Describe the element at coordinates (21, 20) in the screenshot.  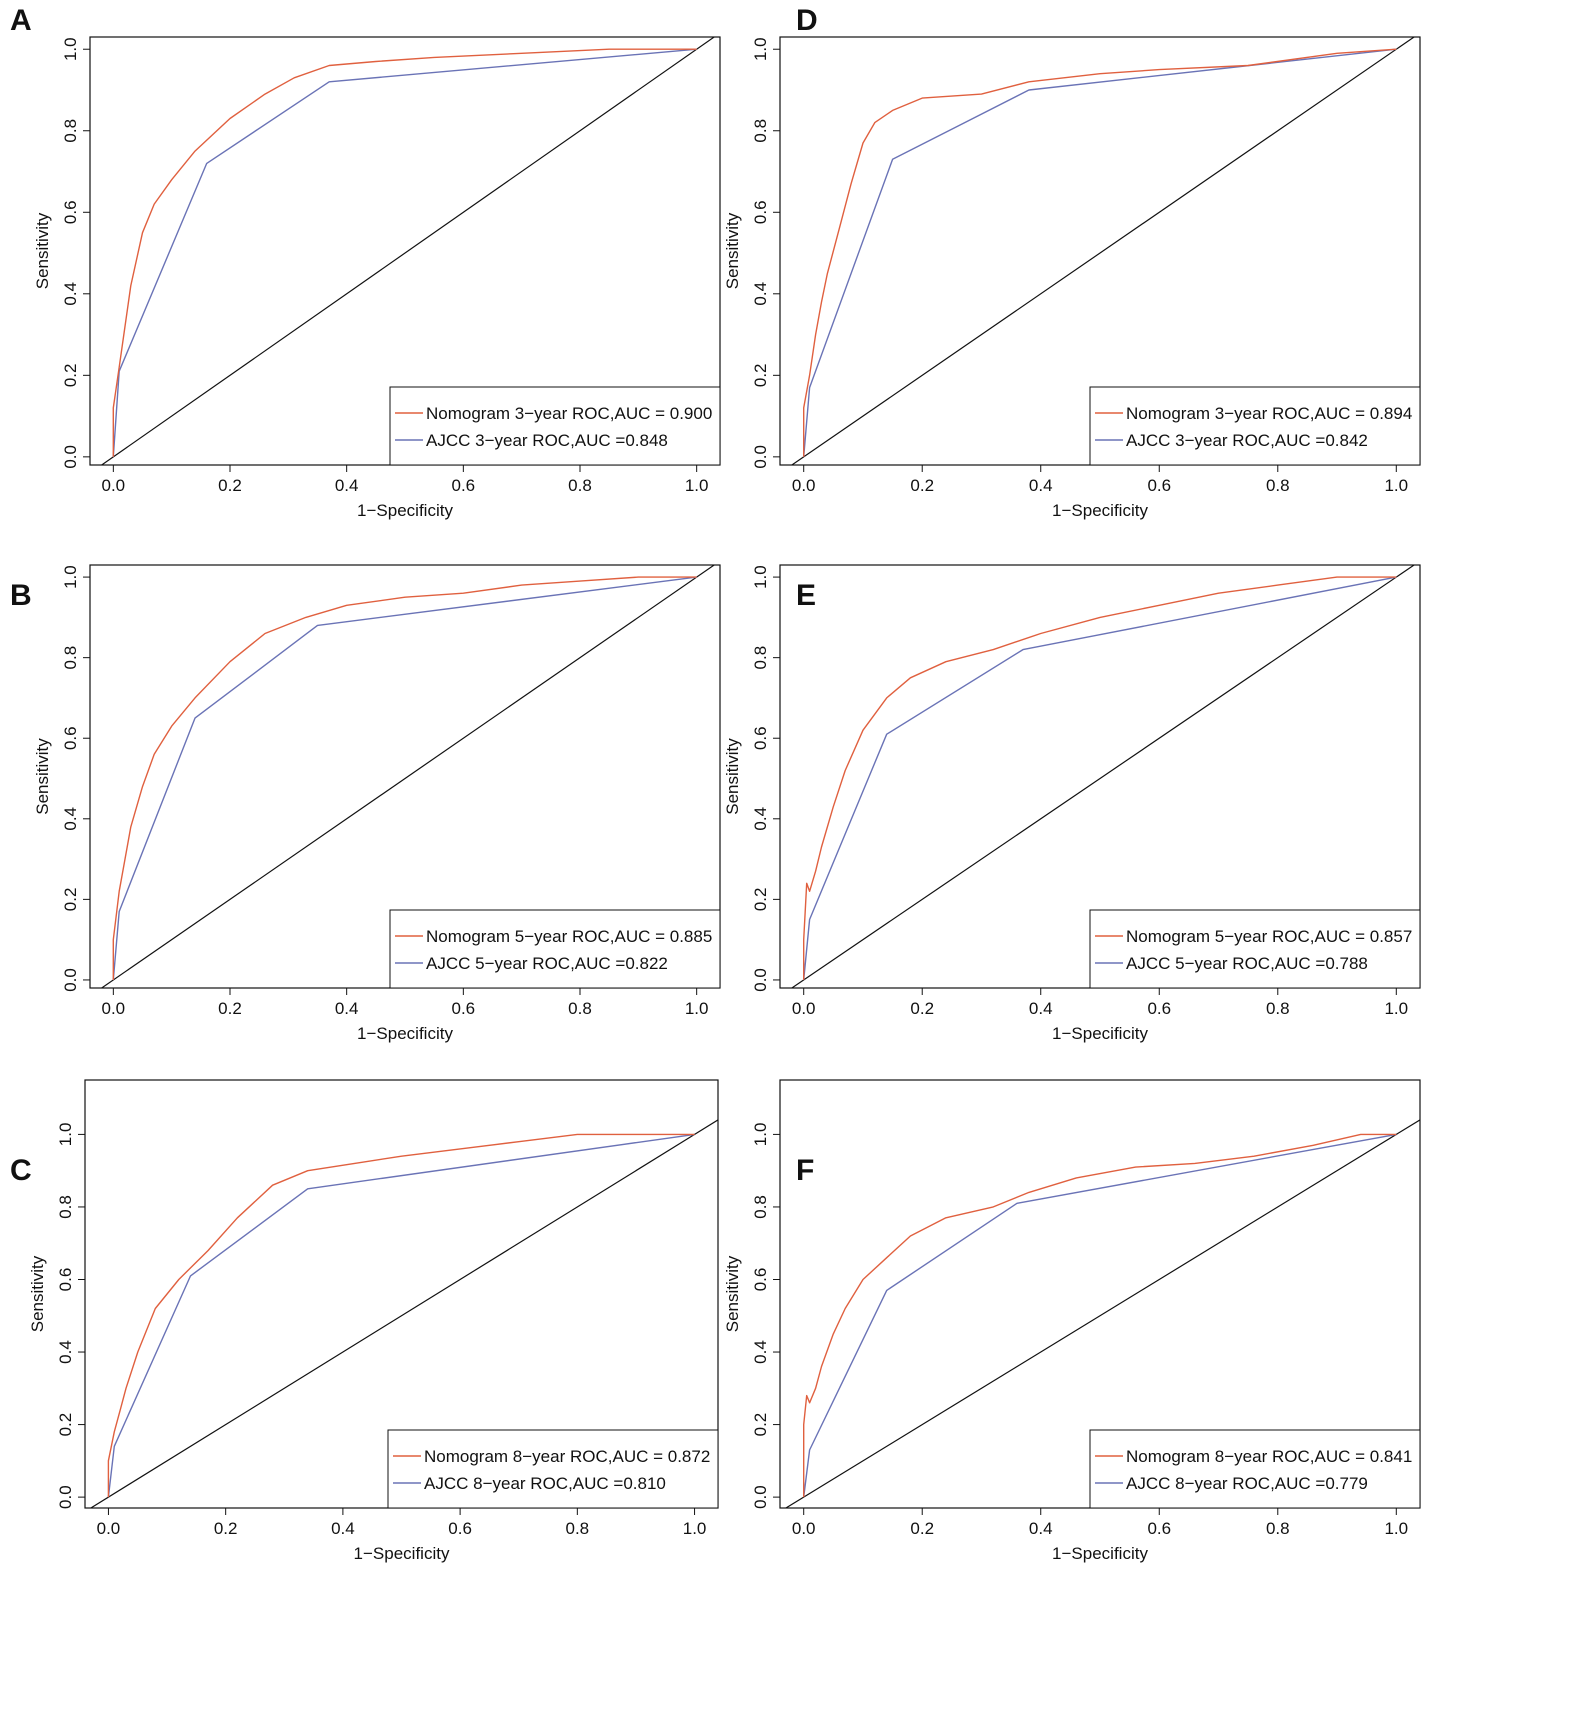
I see `panel-letter: A` at that location.